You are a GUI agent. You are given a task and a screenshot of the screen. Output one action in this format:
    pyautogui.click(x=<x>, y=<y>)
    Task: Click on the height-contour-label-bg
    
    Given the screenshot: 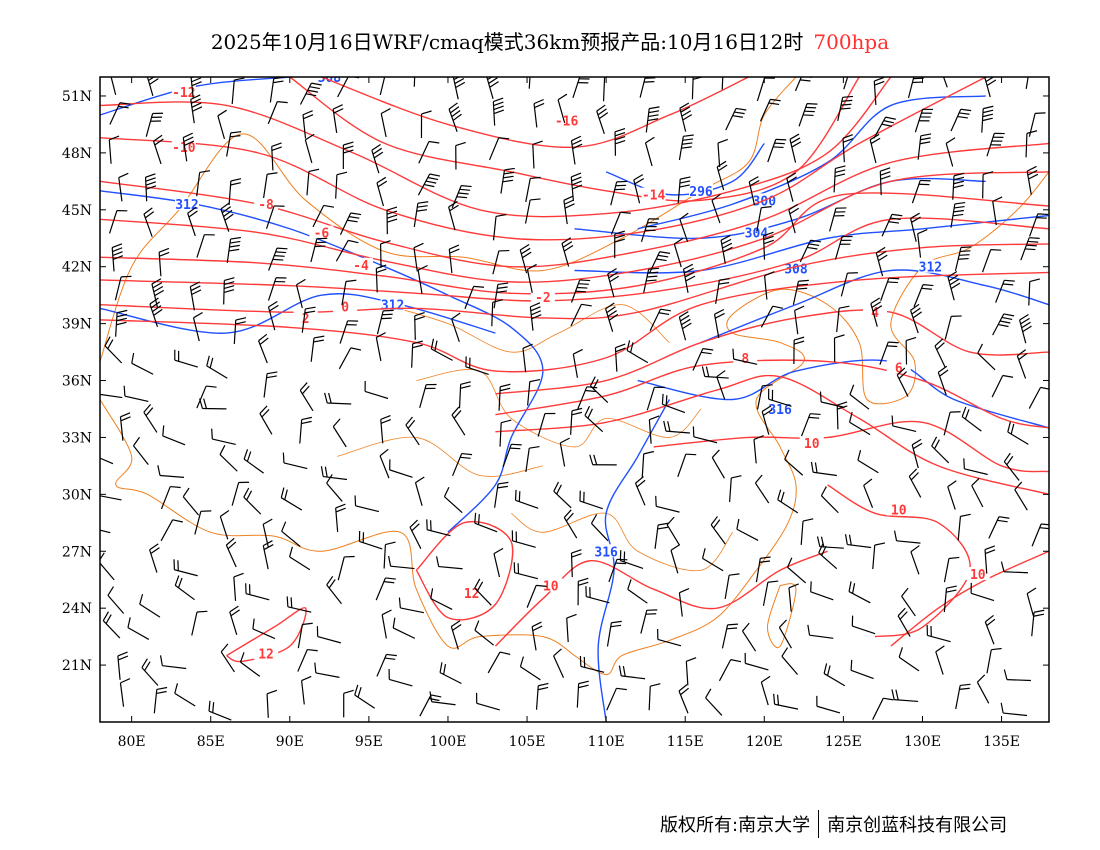 What is the action you would take?
    pyautogui.click(x=701, y=190)
    